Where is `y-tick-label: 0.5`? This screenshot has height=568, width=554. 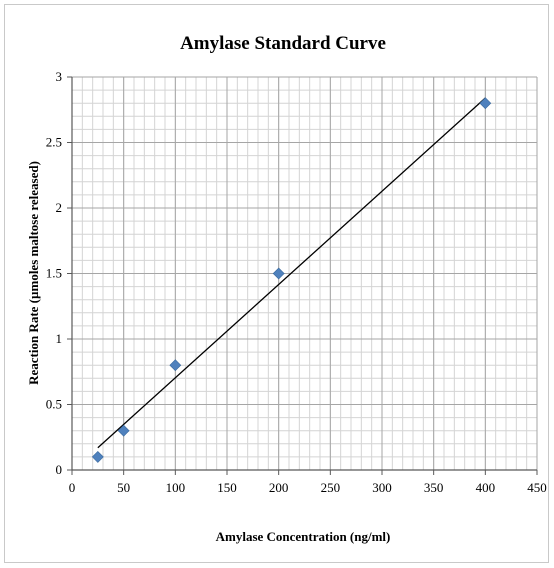 y-tick-label: 0.5 is located at coordinates (54, 404).